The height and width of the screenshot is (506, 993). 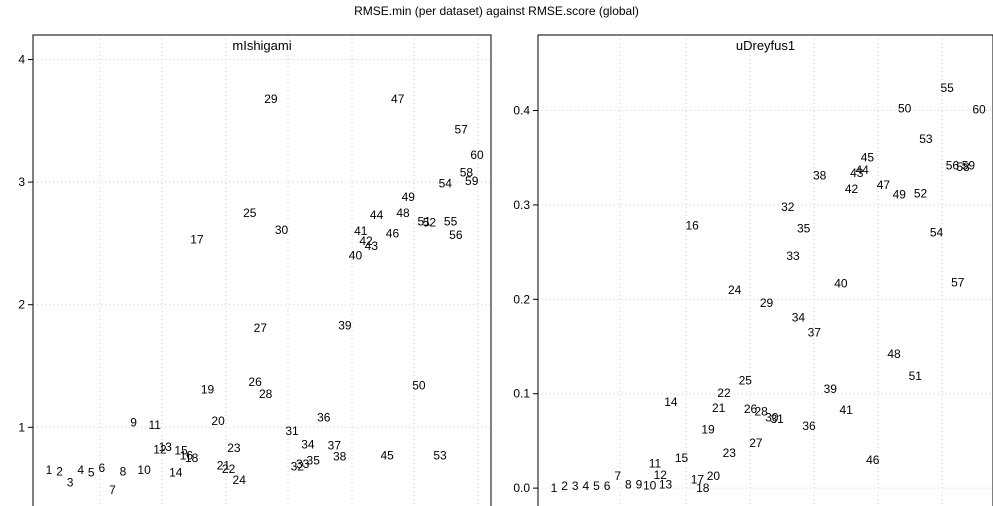 What do you see at coordinates (719, 408) in the screenshot?
I see `point-label: 21` at bounding box center [719, 408].